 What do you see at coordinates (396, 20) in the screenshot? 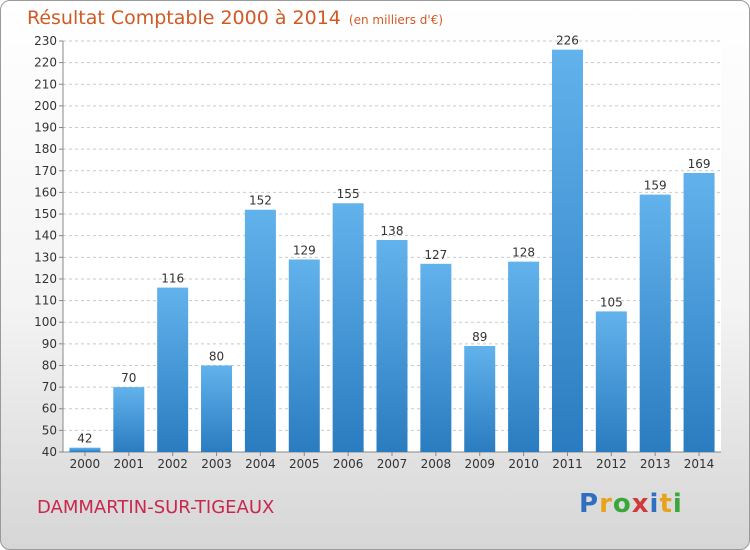
I see `chart-unit: (en milliers d'€)` at bounding box center [396, 20].